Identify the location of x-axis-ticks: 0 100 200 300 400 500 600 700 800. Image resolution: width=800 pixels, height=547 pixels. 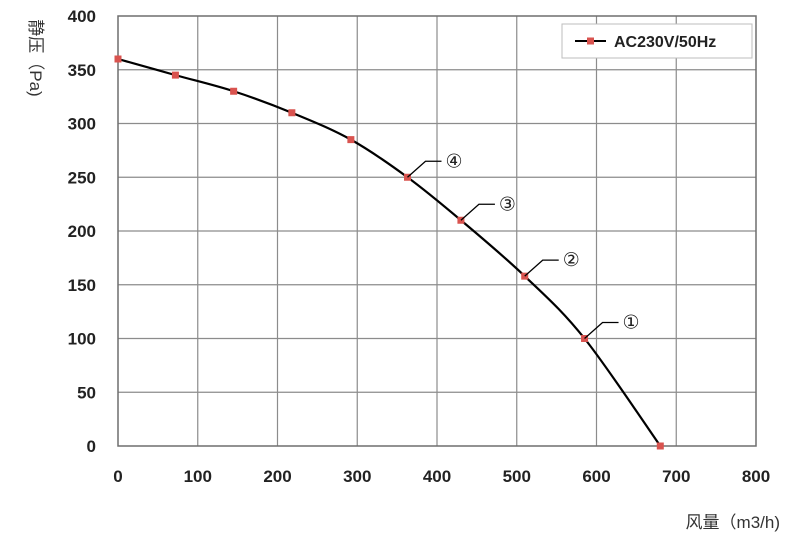
(441, 476).